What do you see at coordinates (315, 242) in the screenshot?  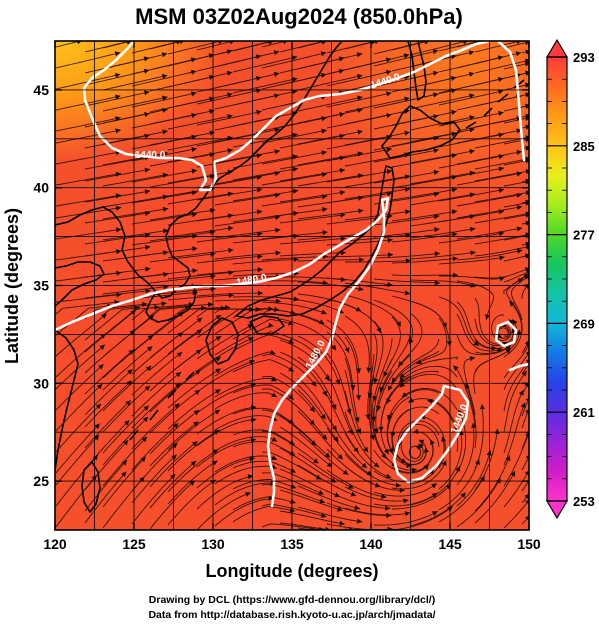 I see `coastline-honshu` at bounding box center [315, 242].